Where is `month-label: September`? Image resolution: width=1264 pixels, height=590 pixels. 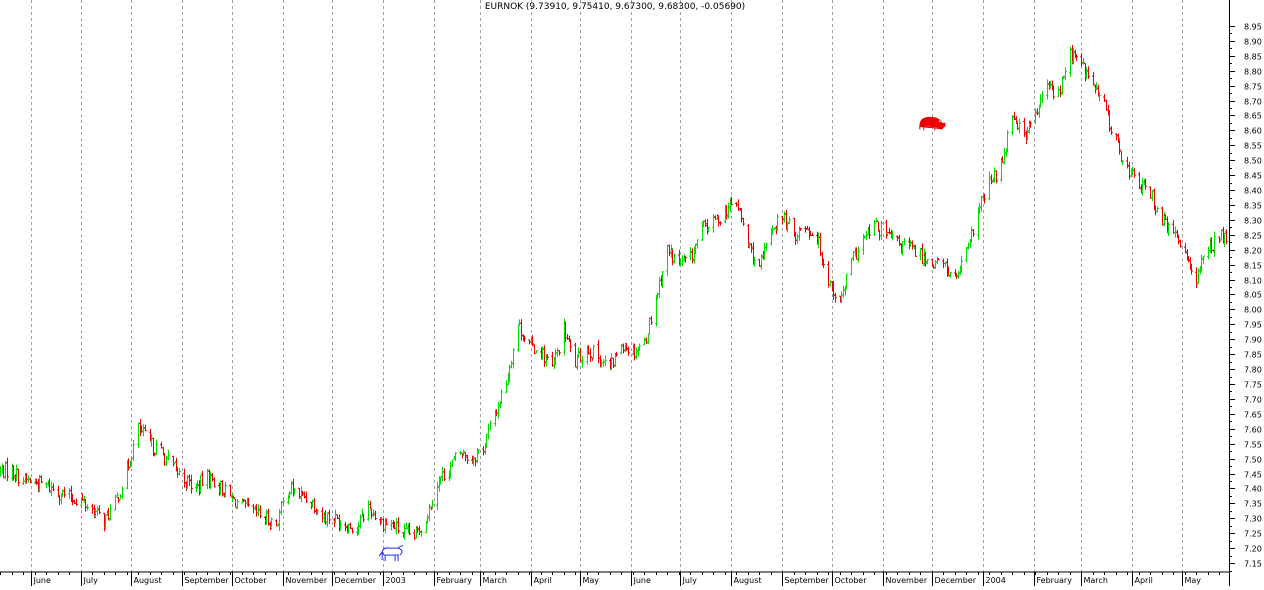
month-label: September is located at coordinates (207, 580).